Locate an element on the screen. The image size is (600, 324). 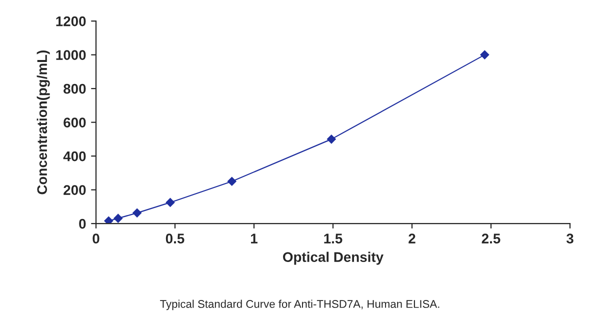
y-tick-label: 600 is located at coordinates (75, 123).